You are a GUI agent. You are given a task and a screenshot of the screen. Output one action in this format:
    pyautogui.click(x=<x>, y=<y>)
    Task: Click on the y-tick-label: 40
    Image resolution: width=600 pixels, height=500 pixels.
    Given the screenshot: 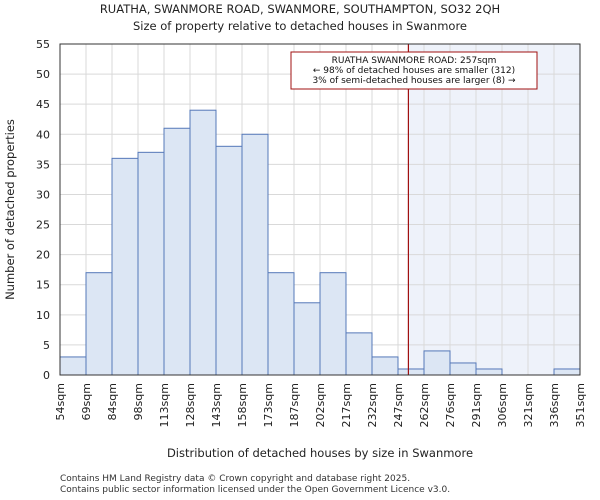 What is the action you would take?
    pyautogui.click(x=43, y=134)
    